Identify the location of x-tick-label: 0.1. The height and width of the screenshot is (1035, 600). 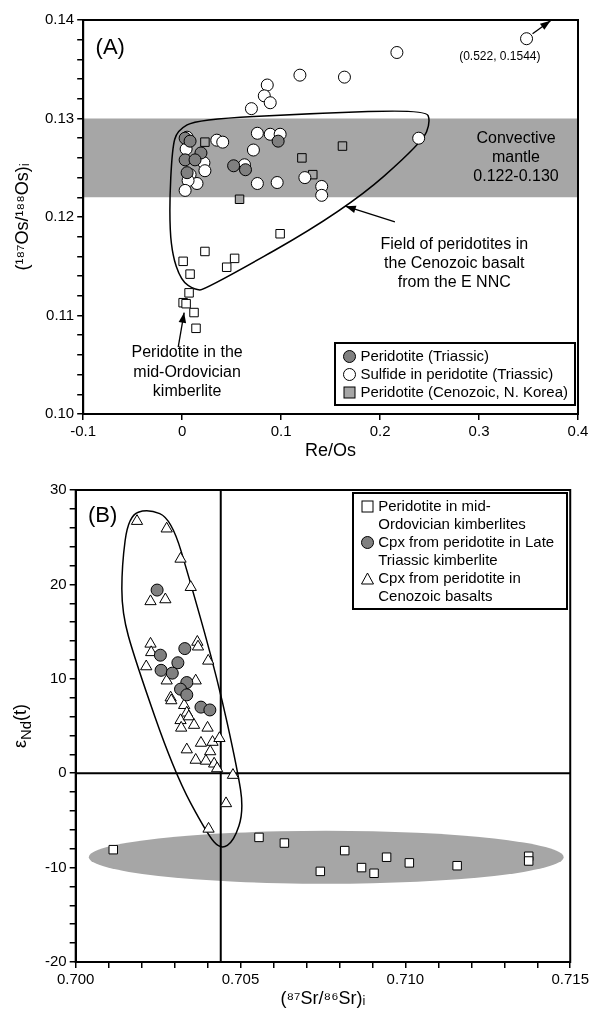
(281, 431).